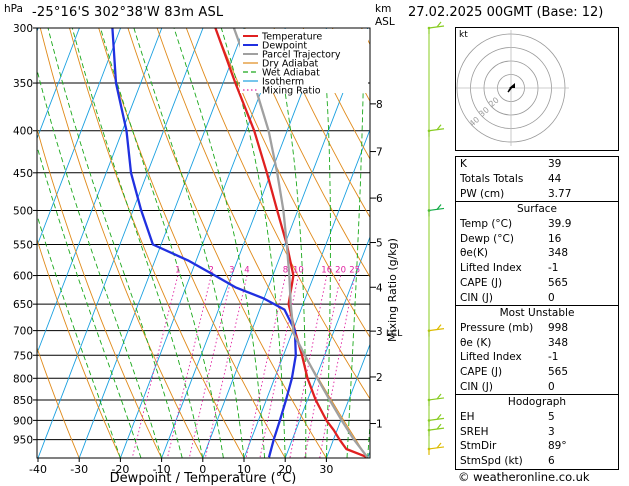  Describe the element at coordinates (128, 12) in the screenshot. I see `location-title: -25°16'S 302°38'W 83m ASL` at that location.